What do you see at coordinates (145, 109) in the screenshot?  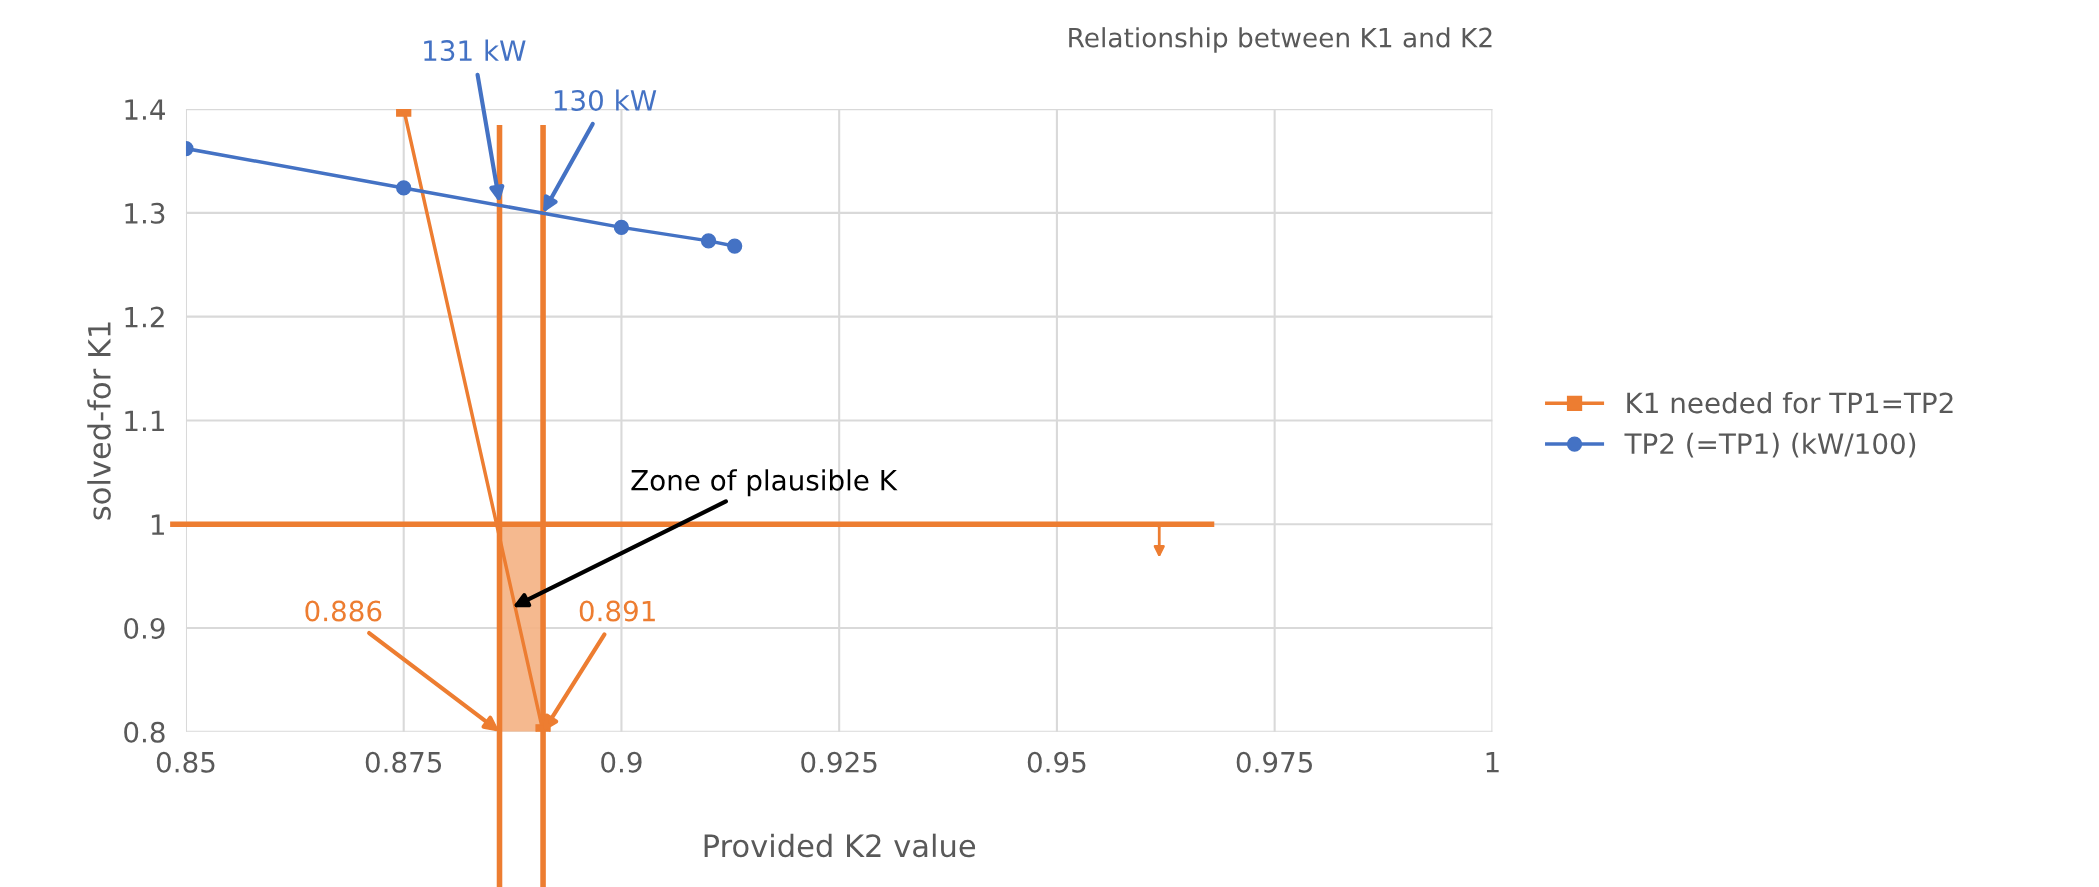 I see `y-tick-label: 1.4` at bounding box center [145, 109].